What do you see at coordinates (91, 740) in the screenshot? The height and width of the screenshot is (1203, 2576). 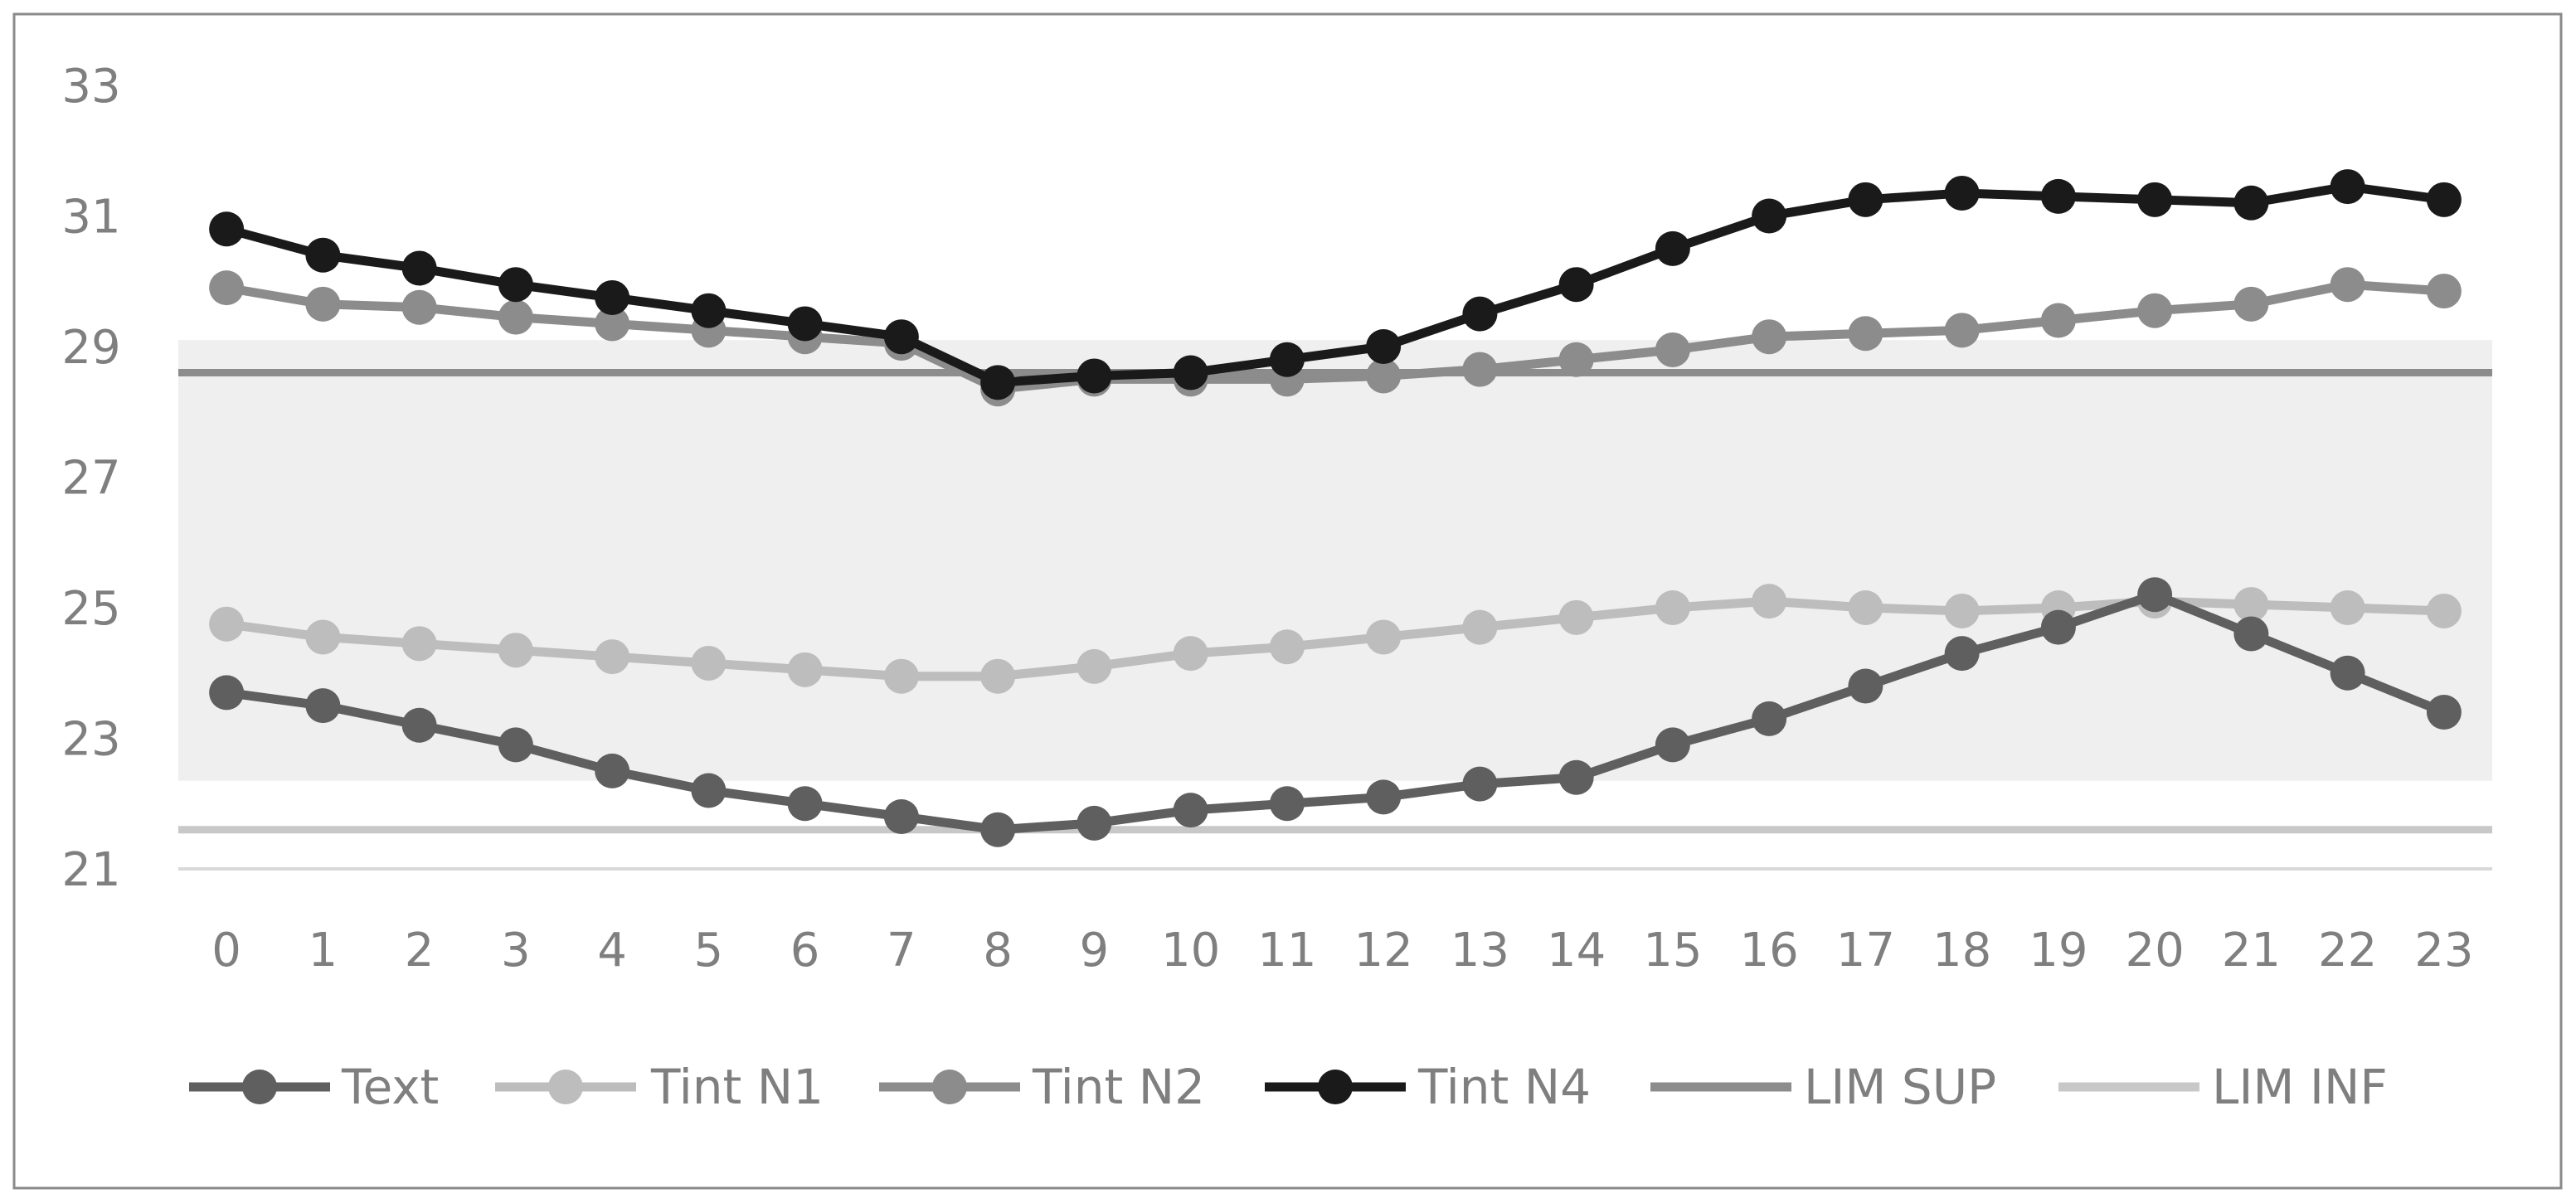 I see `y-tick-label: 23` at bounding box center [91, 740].